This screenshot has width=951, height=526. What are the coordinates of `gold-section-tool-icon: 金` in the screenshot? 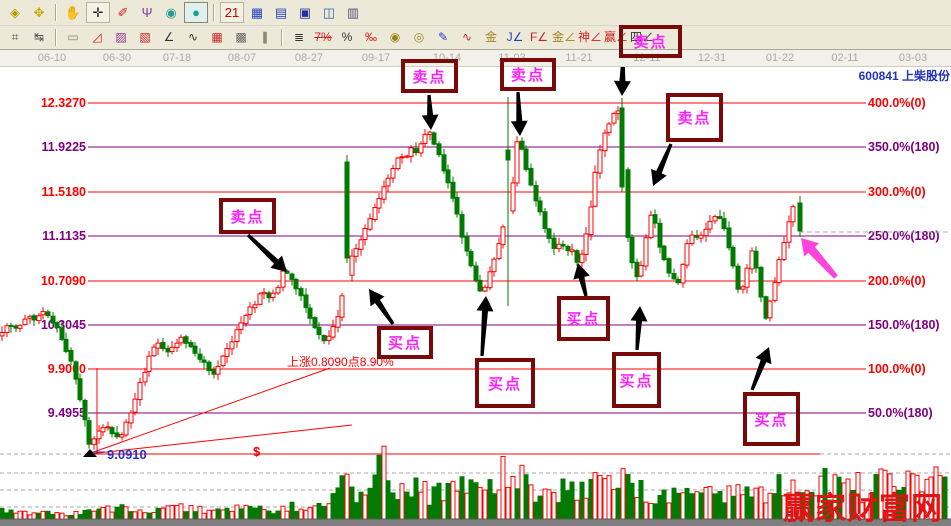 It's located at (491, 37).